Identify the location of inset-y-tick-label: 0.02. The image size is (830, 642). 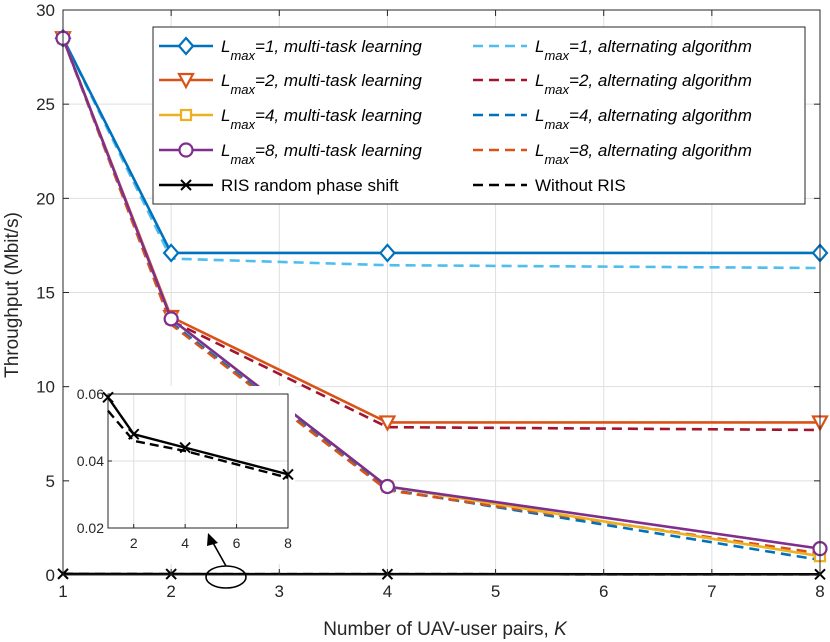
(90, 528).